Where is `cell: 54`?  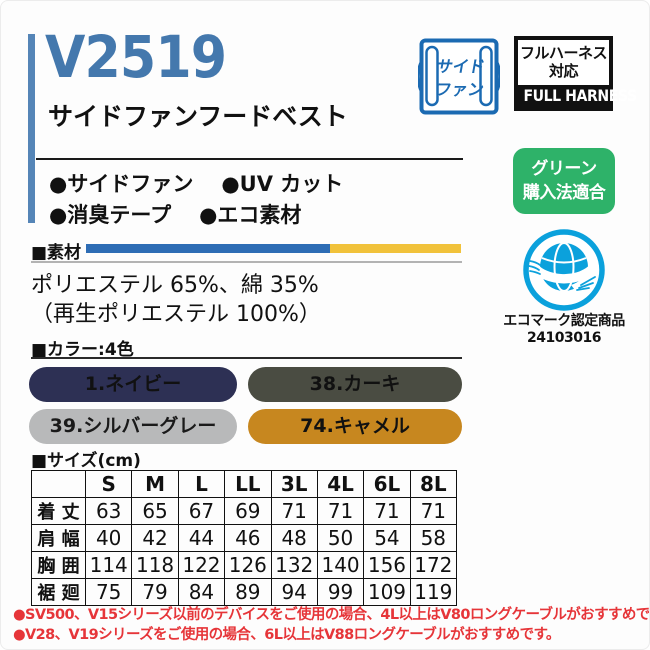 cell: 54 is located at coordinates (387, 538).